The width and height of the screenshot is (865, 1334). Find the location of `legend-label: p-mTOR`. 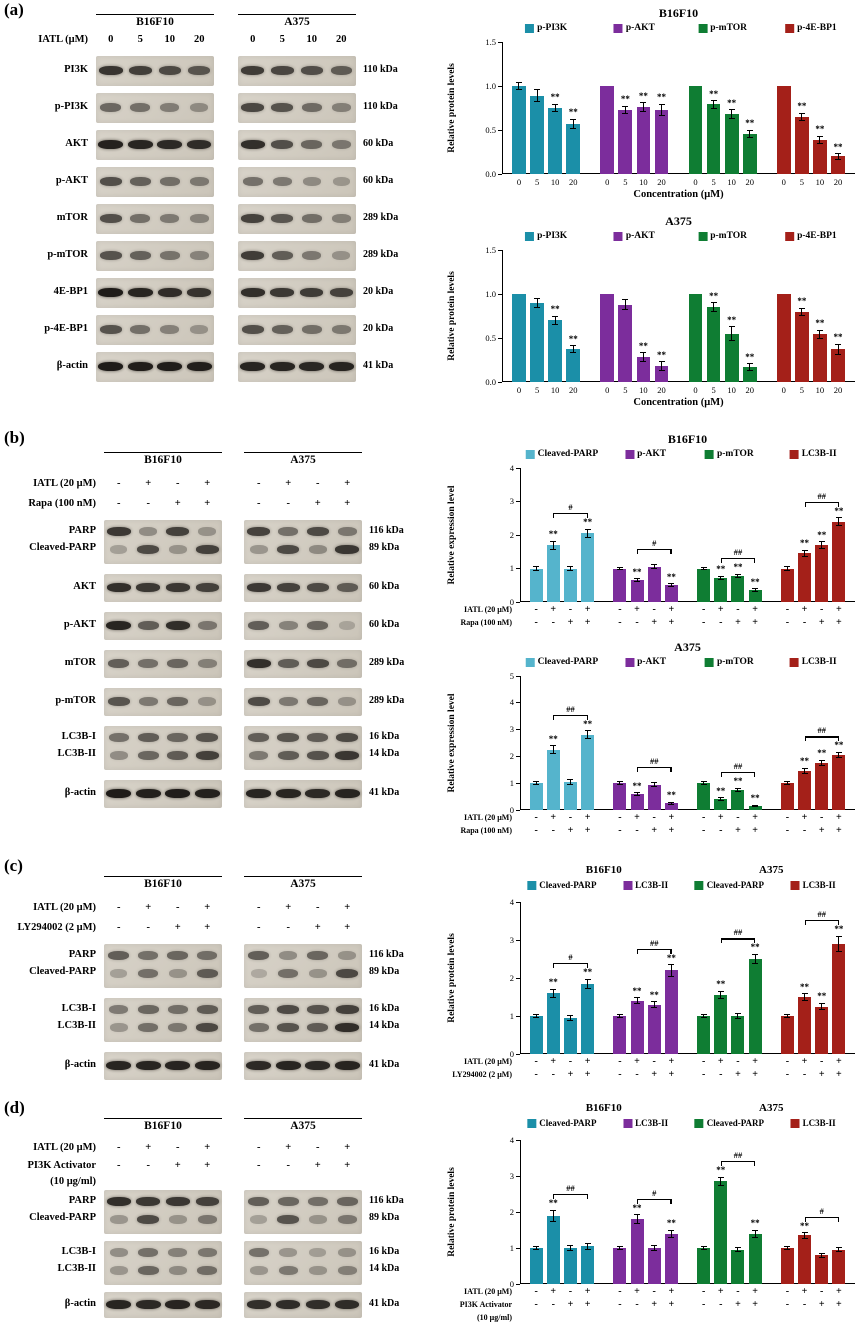

legend-label: p-mTOR is located at coordinates (729, 28).